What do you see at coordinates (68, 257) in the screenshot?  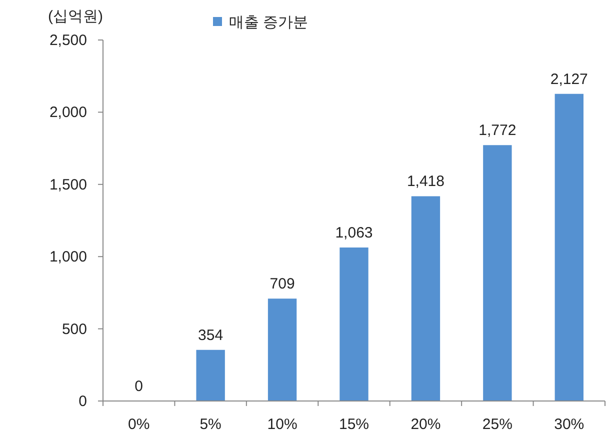 I see `y-tick-label: 1,000` at bounding box center [68, 257].